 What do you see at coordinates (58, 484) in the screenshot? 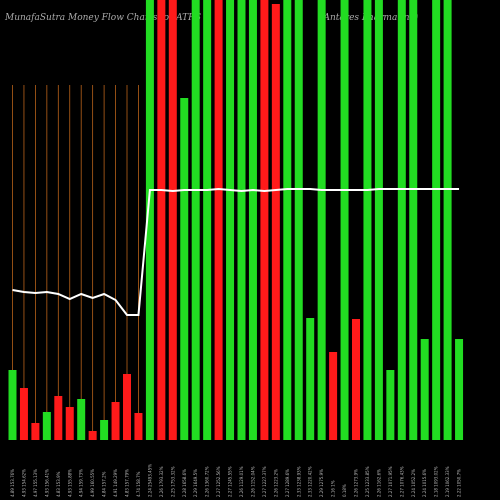
I see `x-tick-label: 4.83 153.9%` at bounding box center [58, 484].